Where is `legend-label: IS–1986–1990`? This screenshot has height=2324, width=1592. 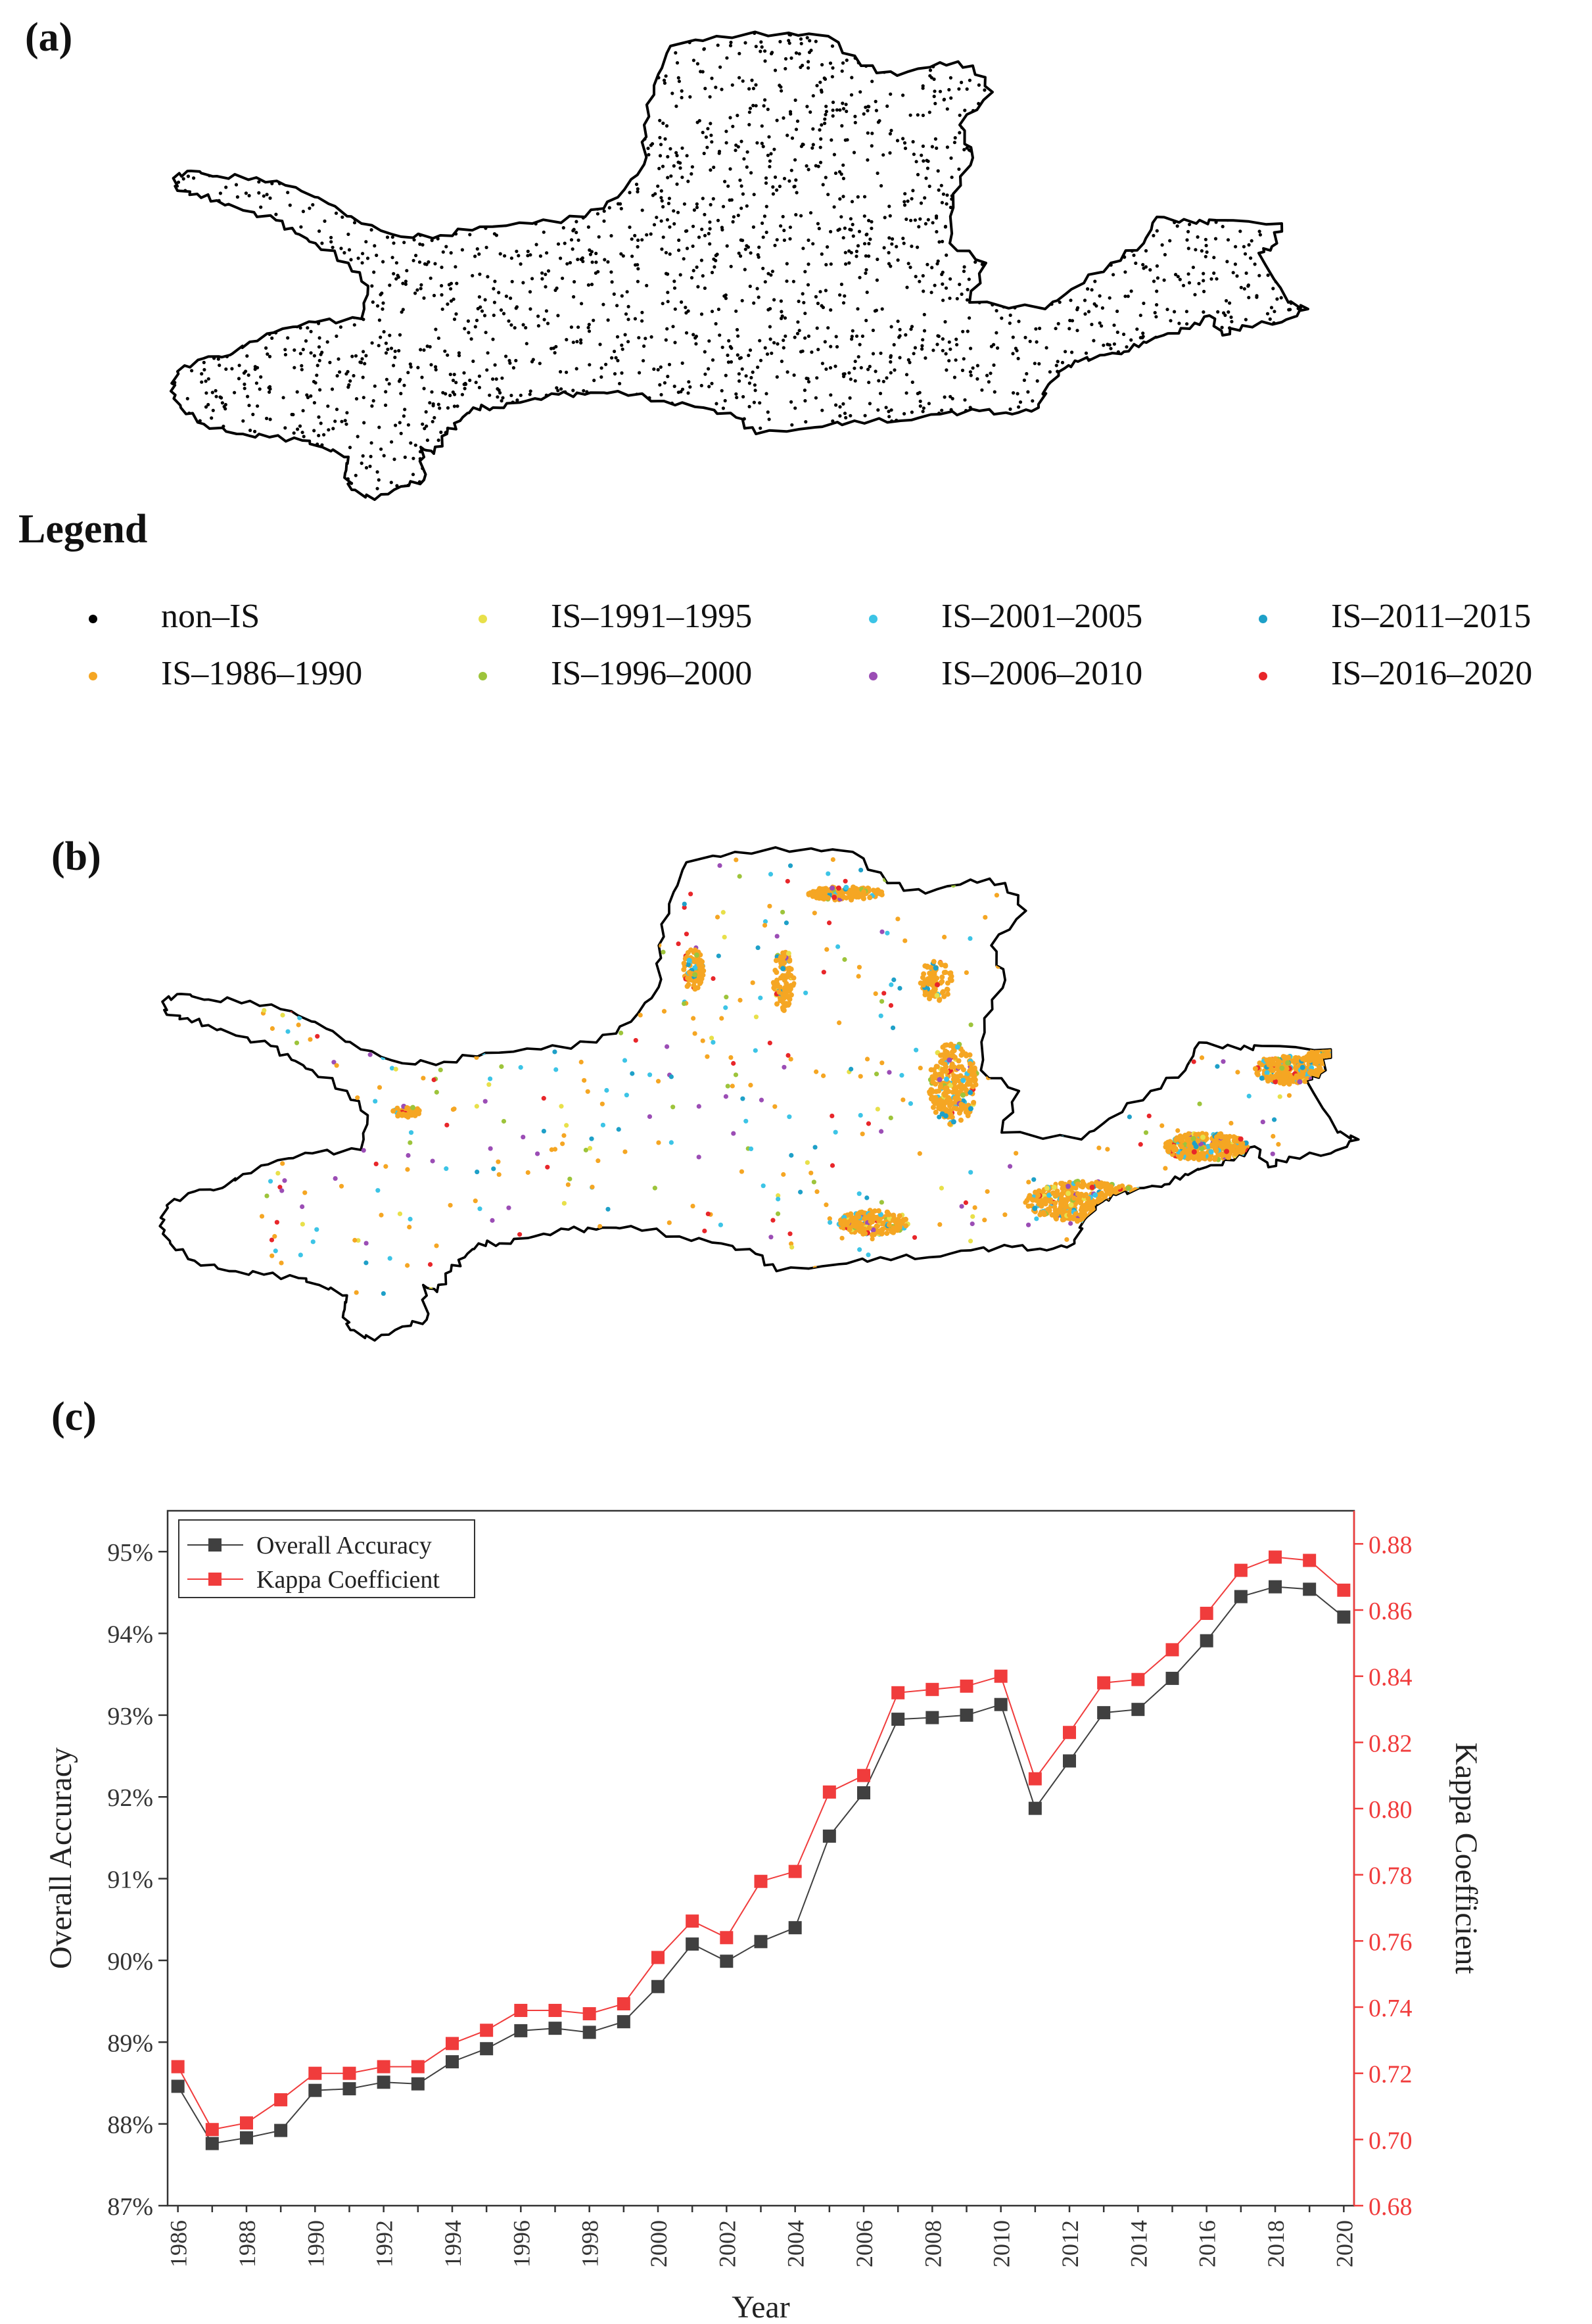 legend-label: IS–1986–1990 is located at coordinates (262, 673).